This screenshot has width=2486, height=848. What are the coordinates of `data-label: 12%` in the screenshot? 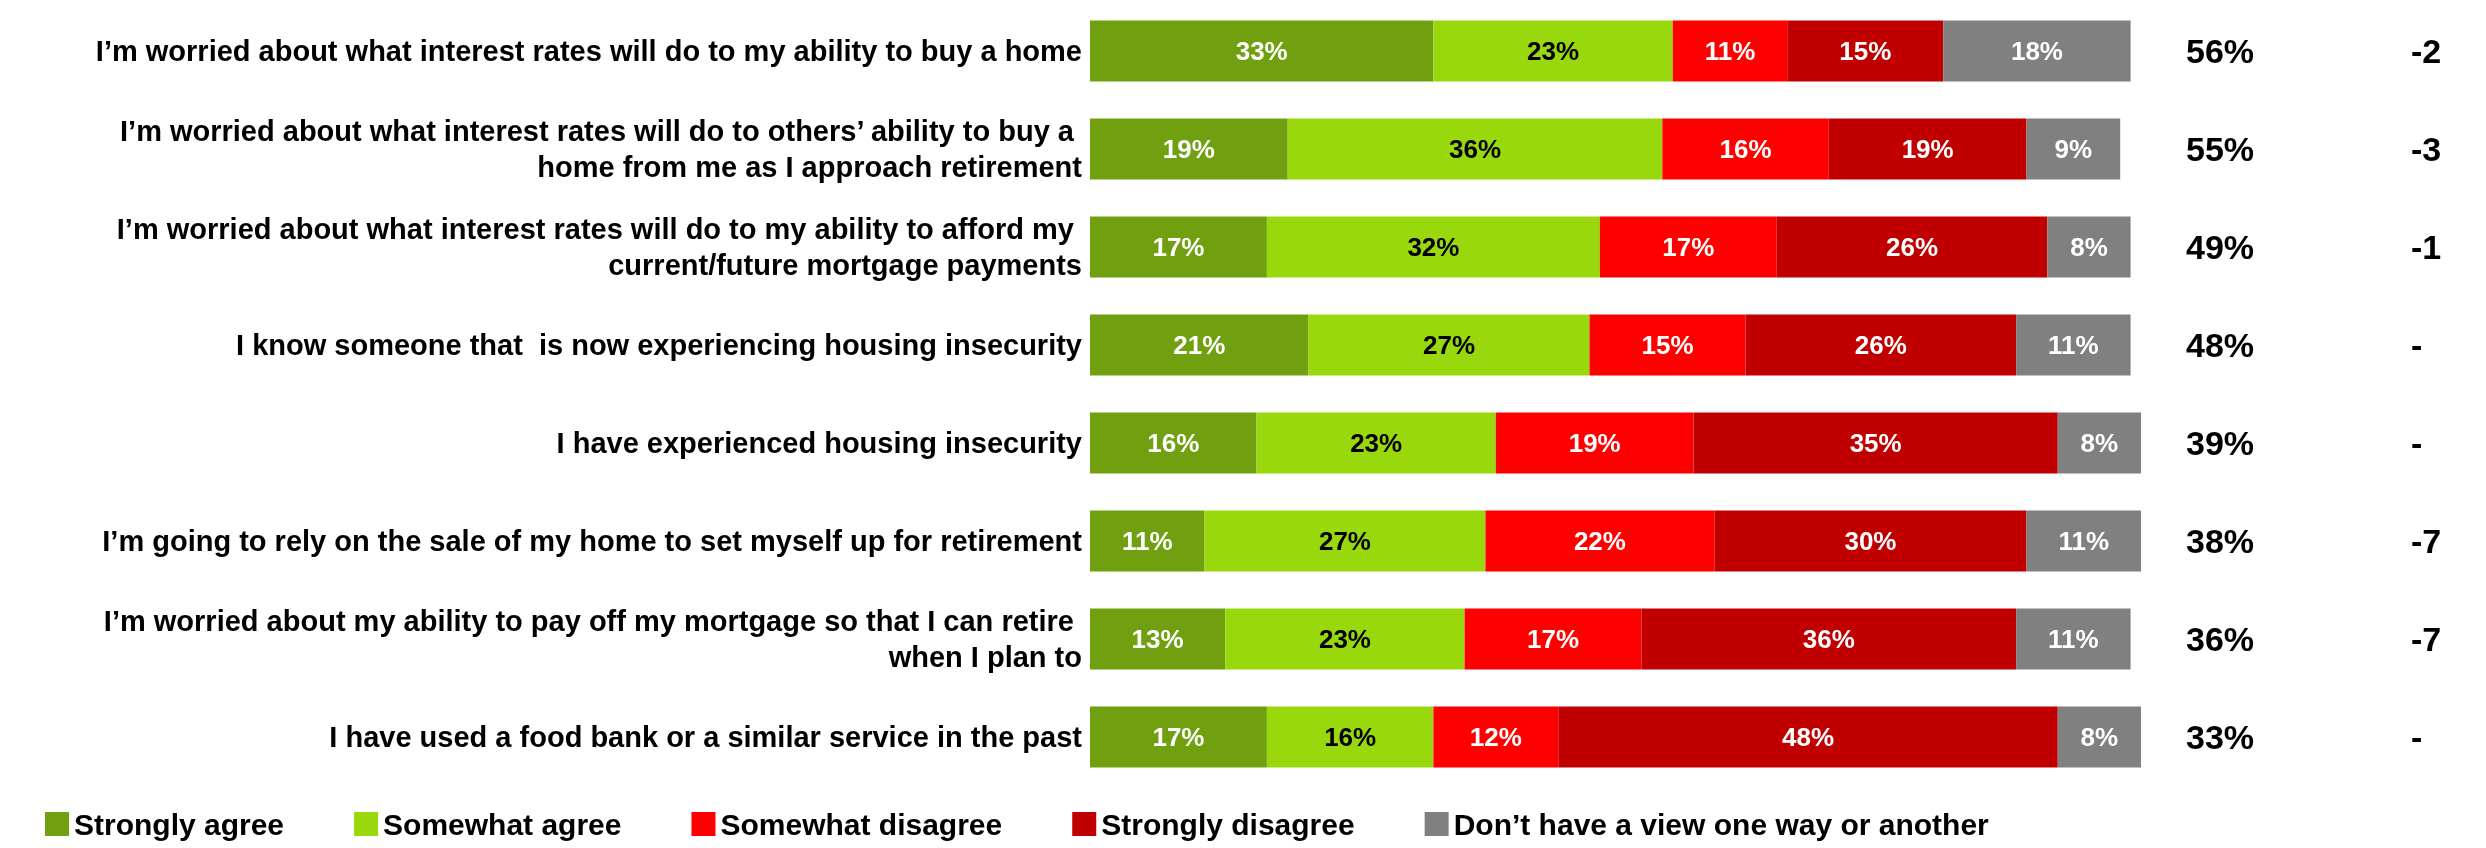 It's located at (1495, 737).